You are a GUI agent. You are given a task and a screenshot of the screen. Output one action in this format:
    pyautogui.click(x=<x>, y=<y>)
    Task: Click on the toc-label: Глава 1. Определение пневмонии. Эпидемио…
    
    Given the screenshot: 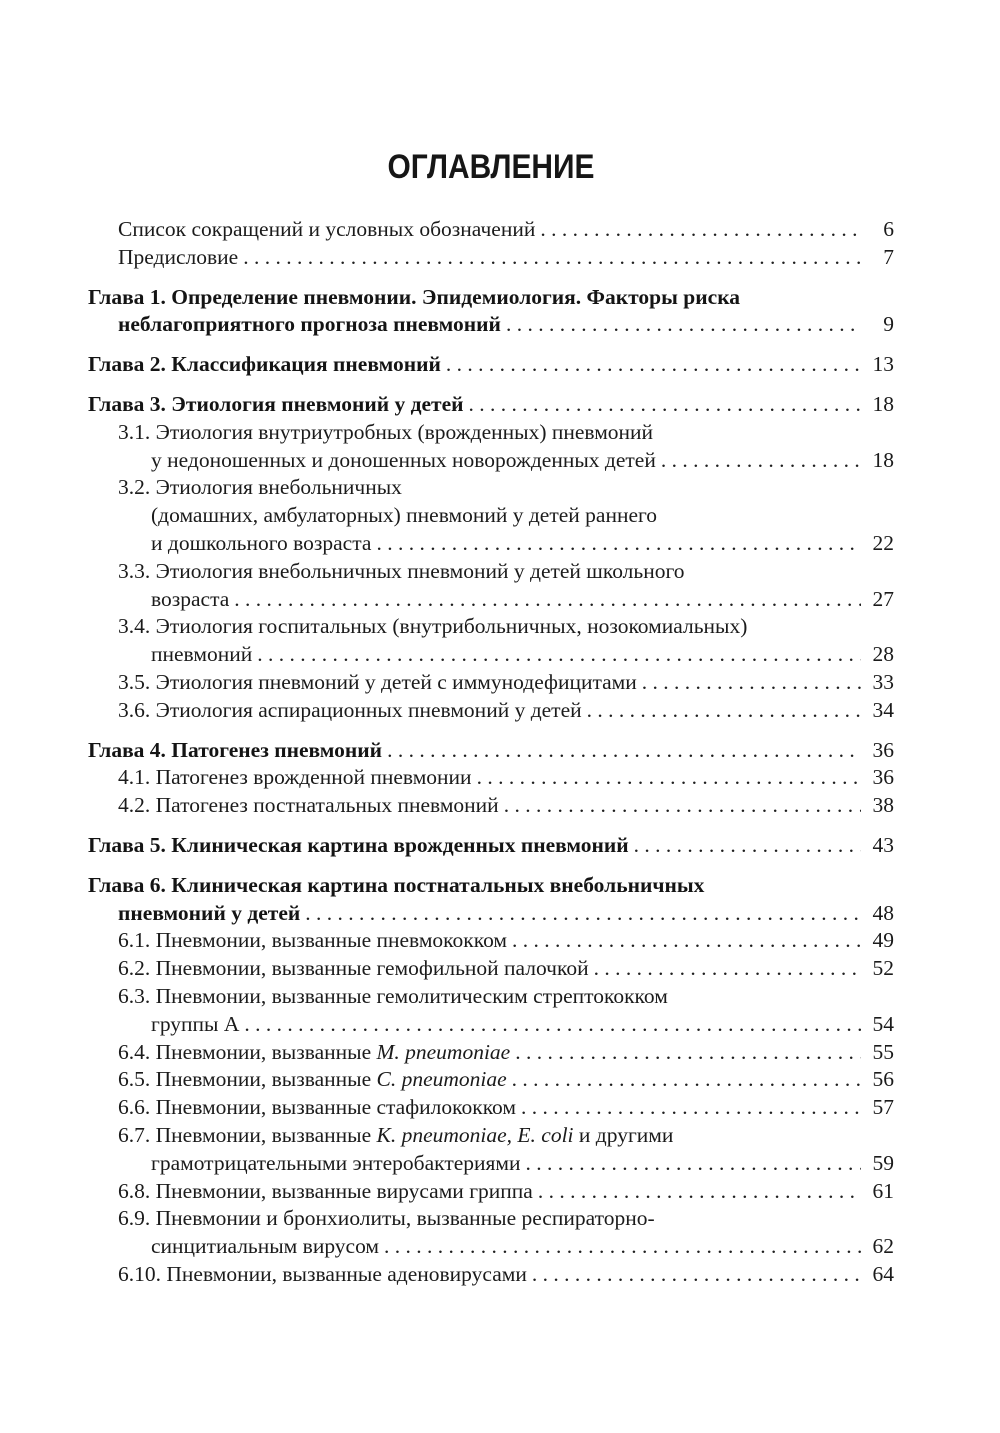 What is the action you would take?
    pyautogui.click(x=414, y=298)
    